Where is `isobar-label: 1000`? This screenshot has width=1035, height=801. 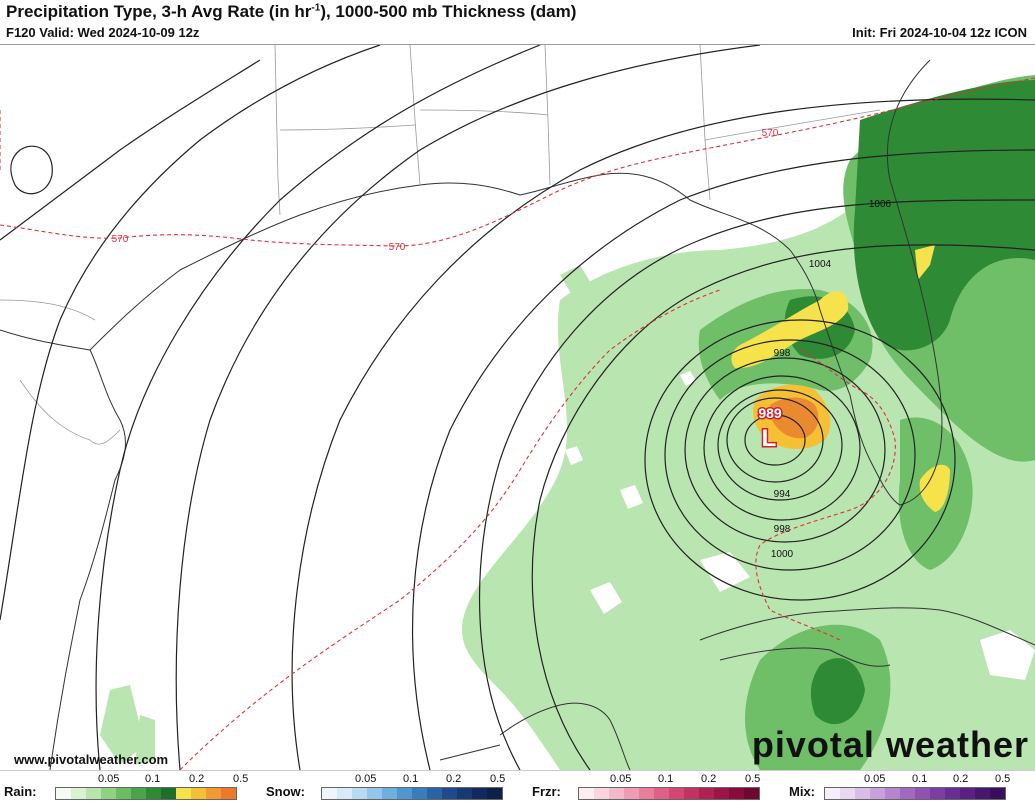
isobar-label: 1000 is located at coordinates (782, 554).